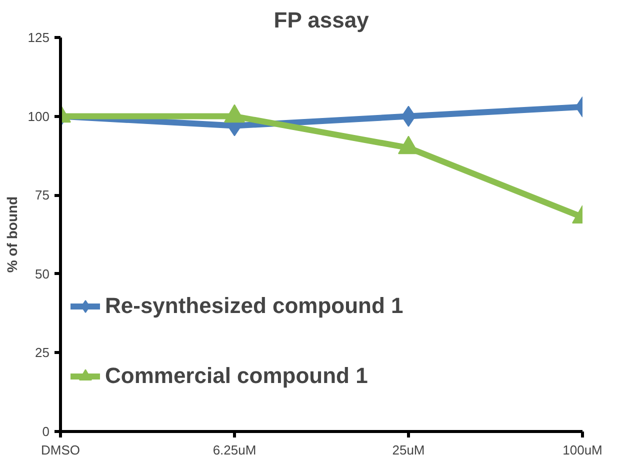 The height and width of the screenshot is (460, 622). What do you see at coordinates (582, 450) in the screenshot?
I see `x-tick-label: 100uM` at bounding box center [582, 450].